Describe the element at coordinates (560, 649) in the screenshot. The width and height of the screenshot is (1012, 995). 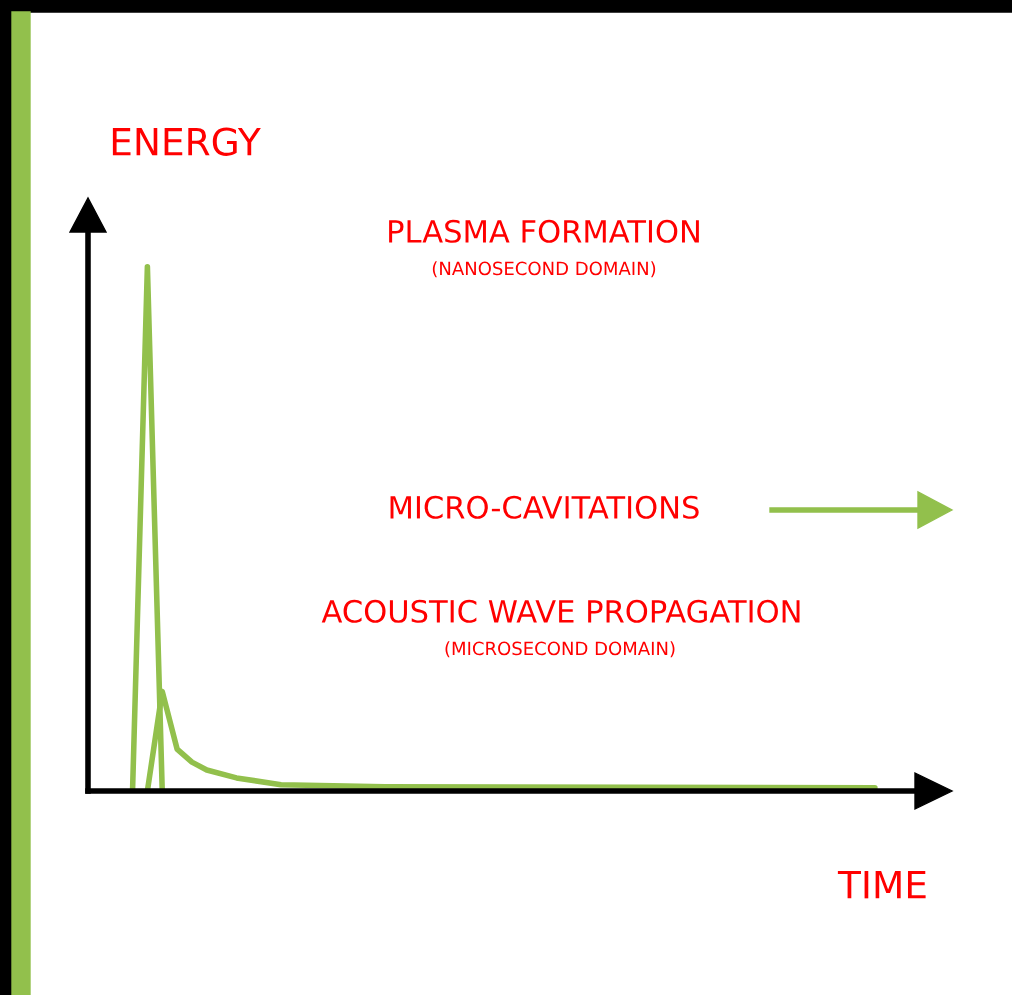
I see `annotation: (MICROSECOND DOMAIN)` at that location.